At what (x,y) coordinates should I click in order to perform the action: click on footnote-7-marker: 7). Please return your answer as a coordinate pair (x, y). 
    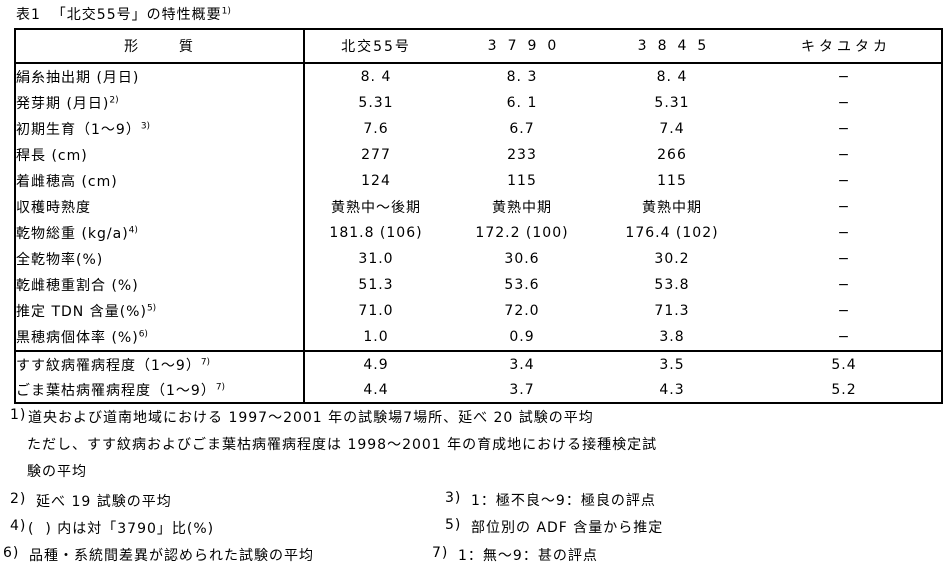
    Looking at the image, I should click on (440, 553).